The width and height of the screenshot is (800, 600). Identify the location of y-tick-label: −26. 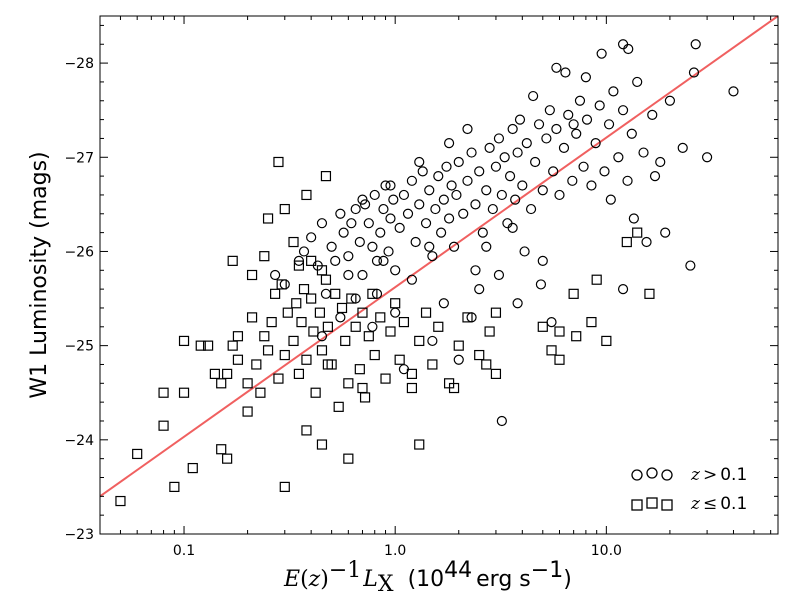
(79, 252).